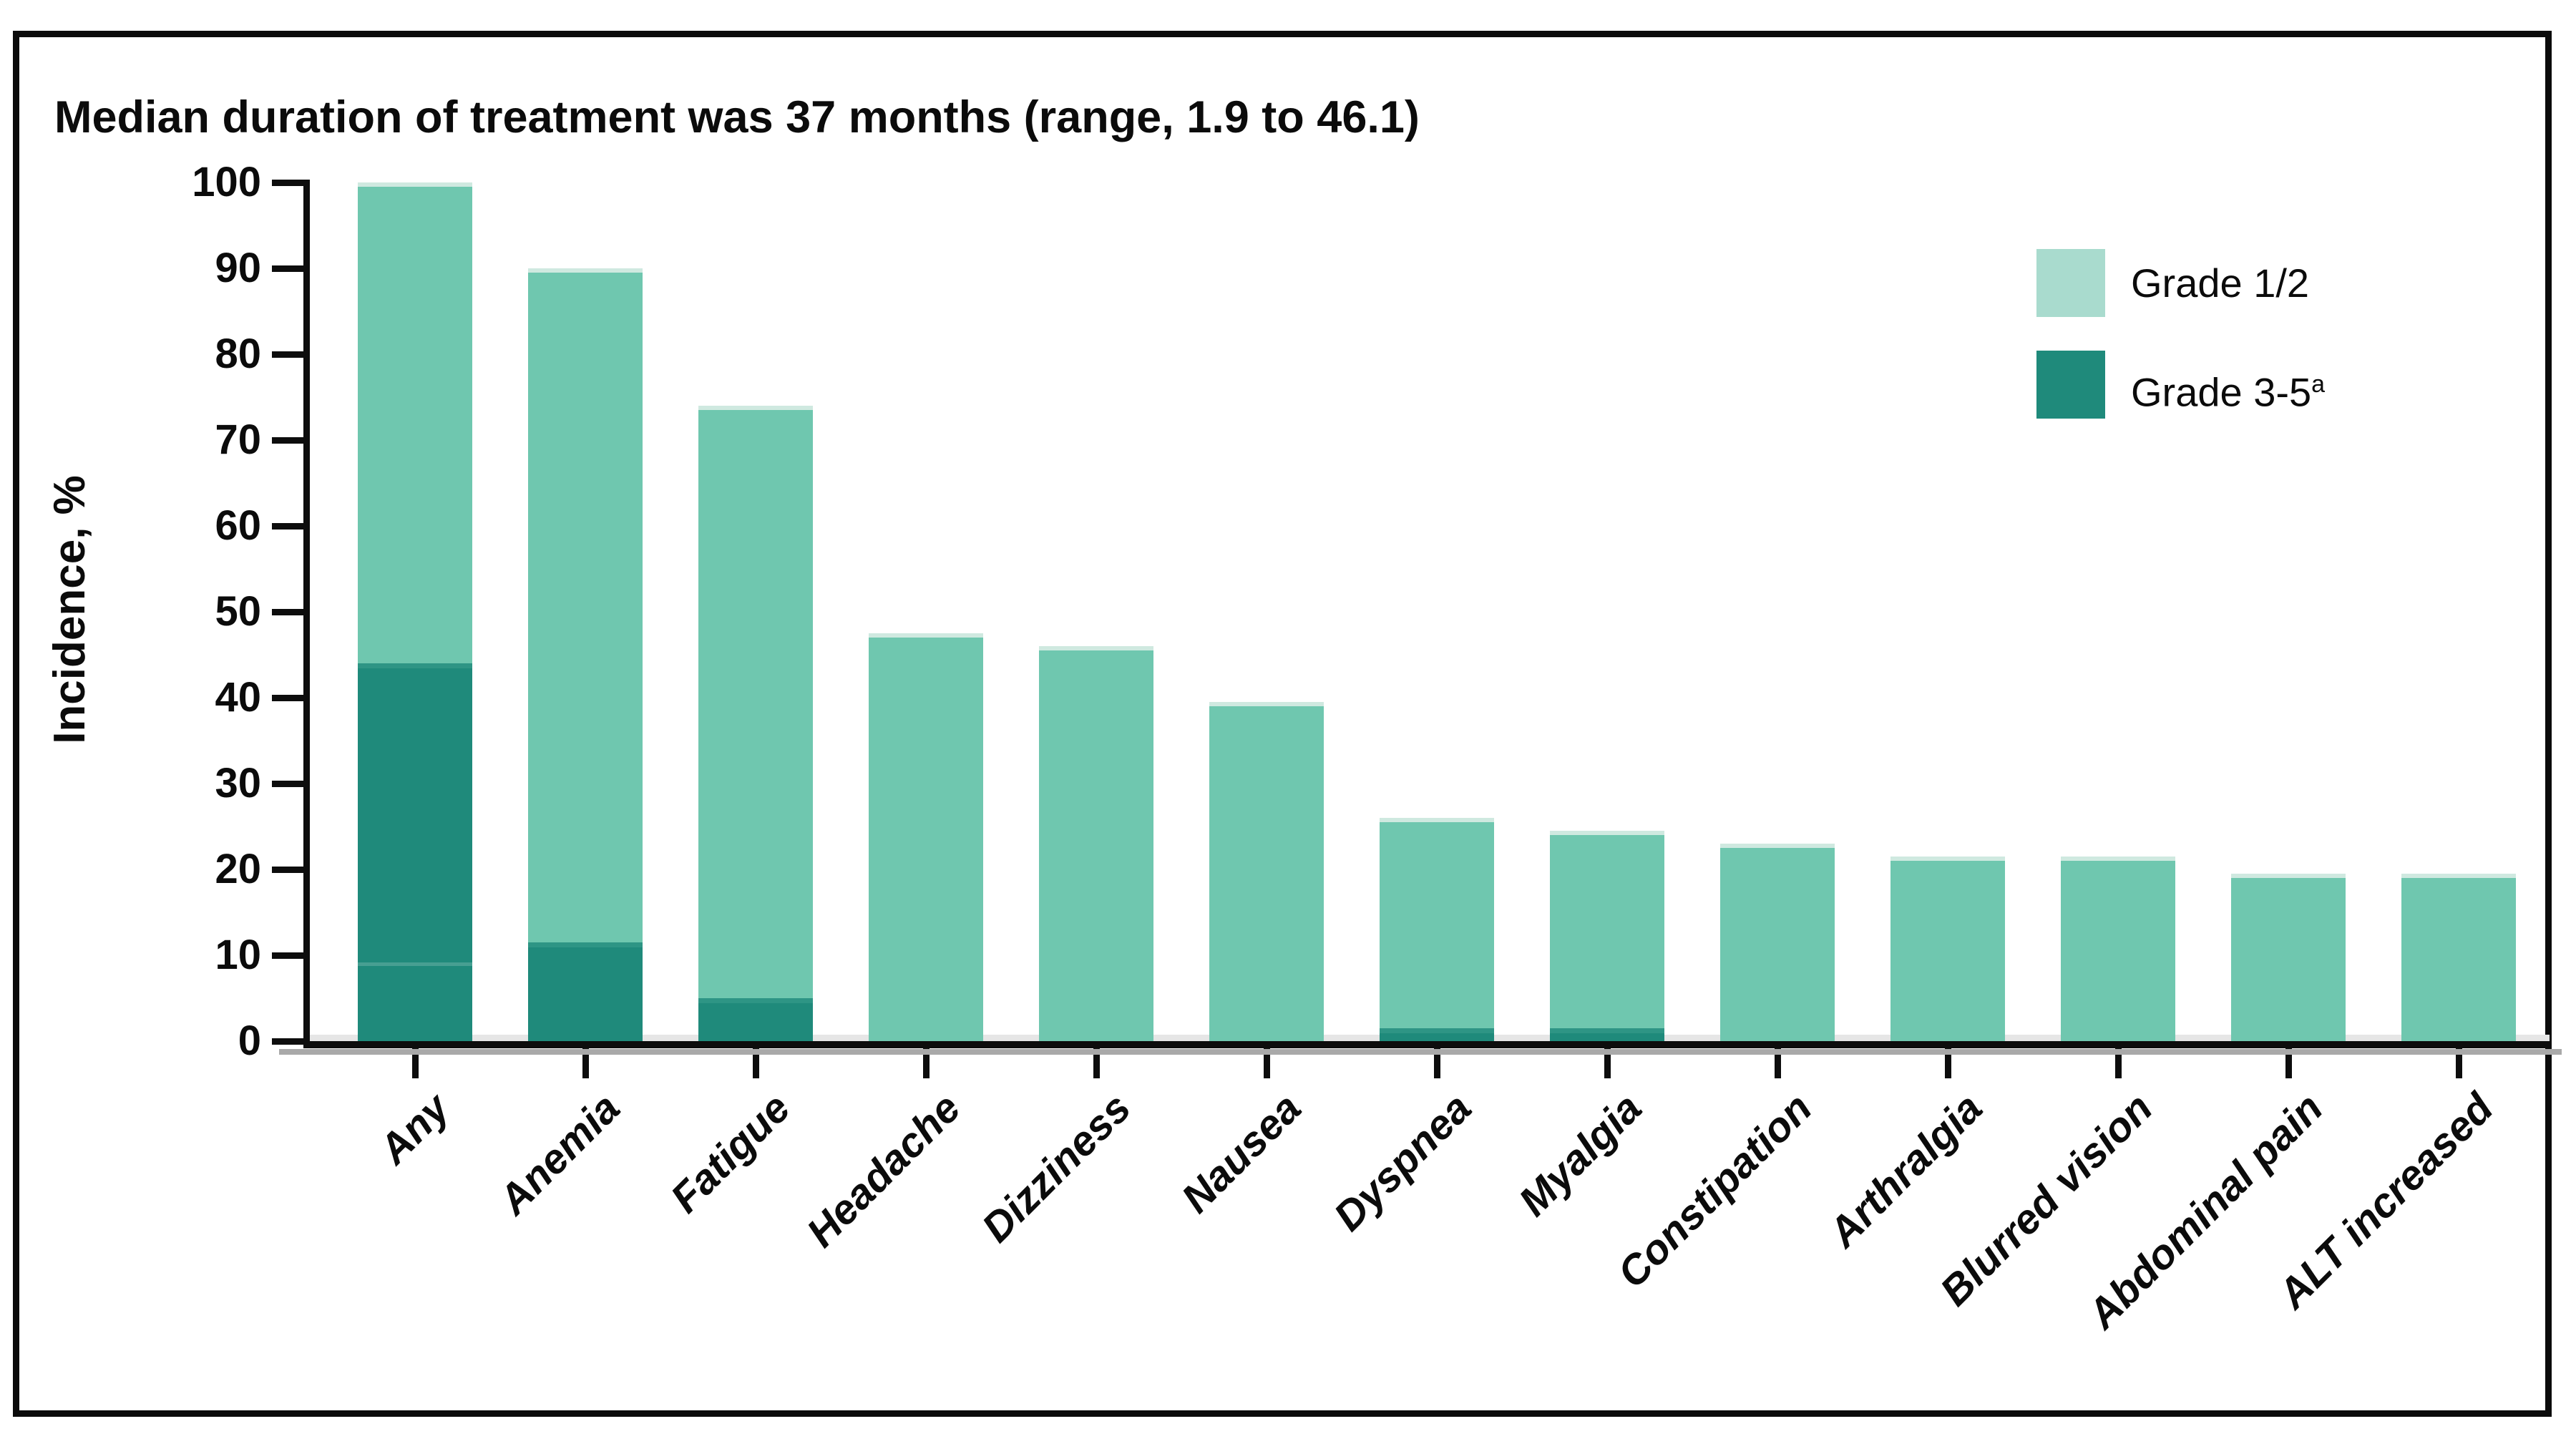  What do you see at coordinates (238, 525) in the screenshot?
I see `y-tick-label: 60` at bounding box center [238, 525].